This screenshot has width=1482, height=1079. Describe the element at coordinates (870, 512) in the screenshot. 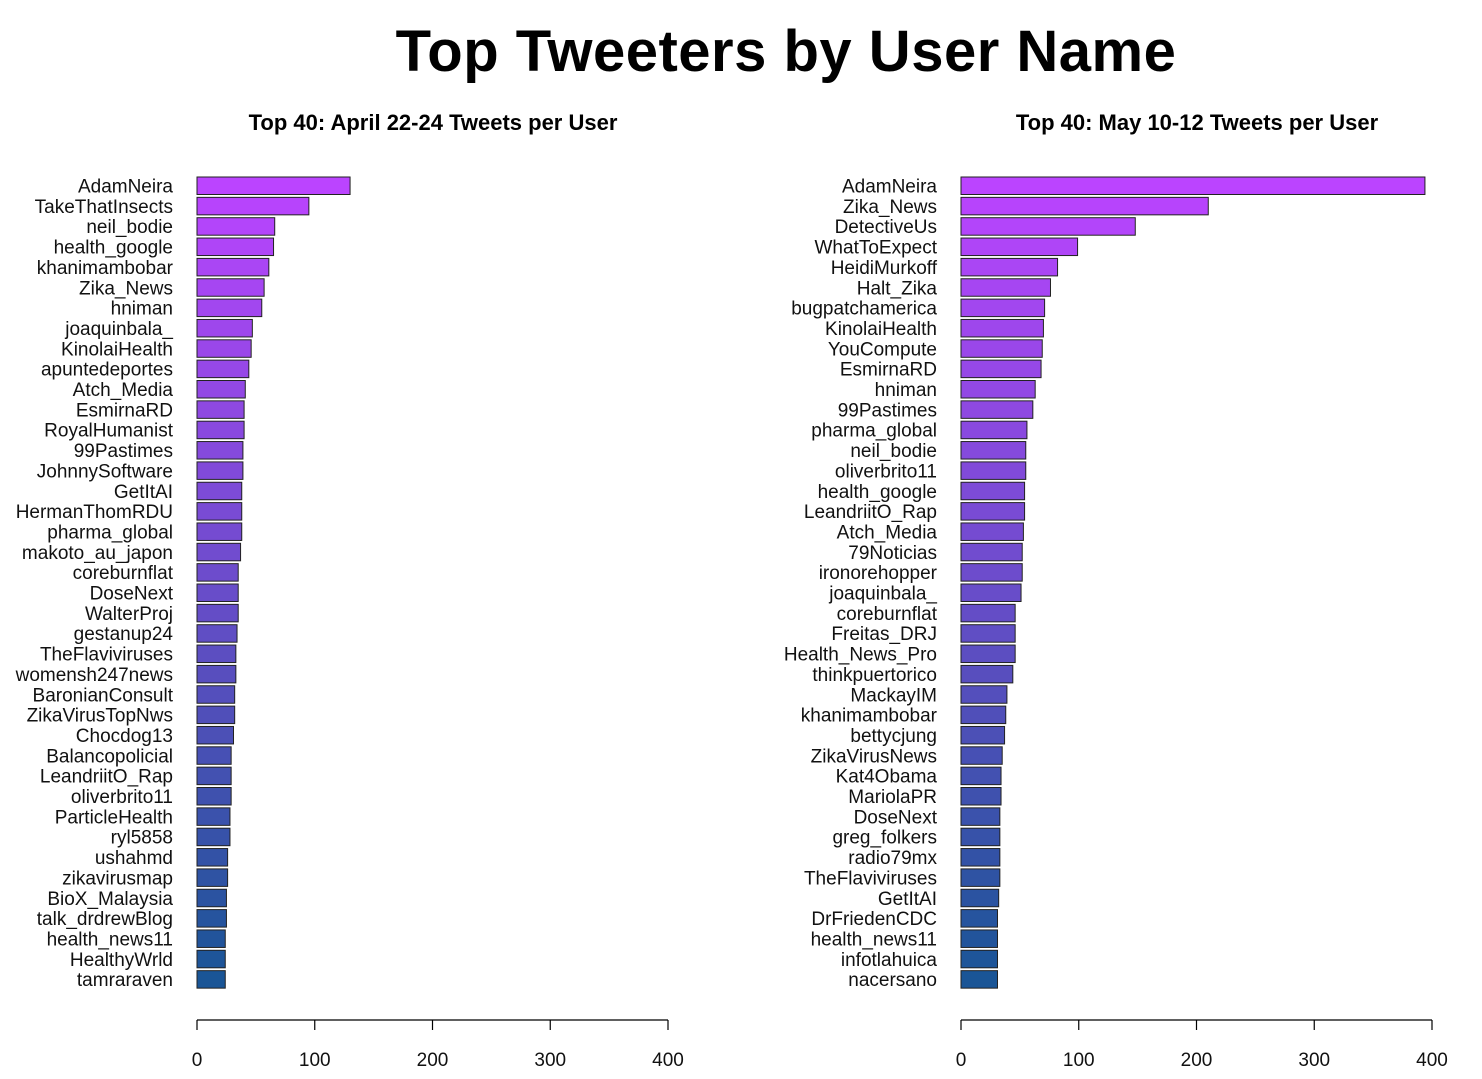

I see `category-label-may-17: LeandriitO_Rap` at that location.